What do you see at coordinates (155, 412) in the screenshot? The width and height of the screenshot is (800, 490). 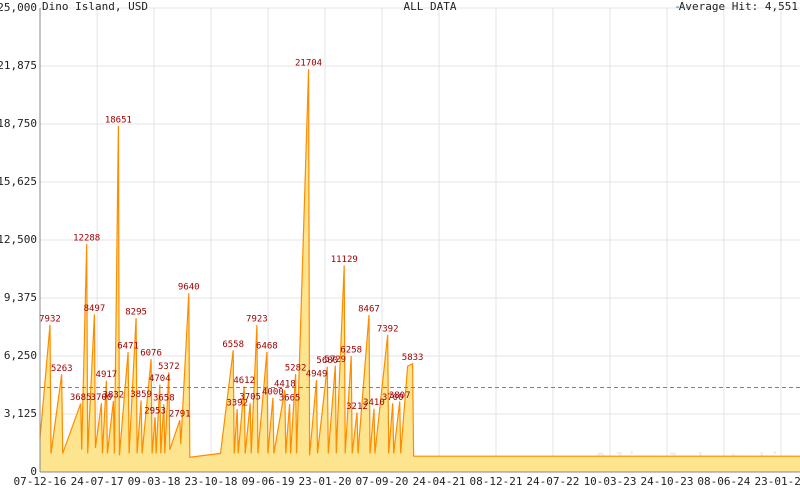 I see `value-label: 2953` at bounding box center [155, 412].